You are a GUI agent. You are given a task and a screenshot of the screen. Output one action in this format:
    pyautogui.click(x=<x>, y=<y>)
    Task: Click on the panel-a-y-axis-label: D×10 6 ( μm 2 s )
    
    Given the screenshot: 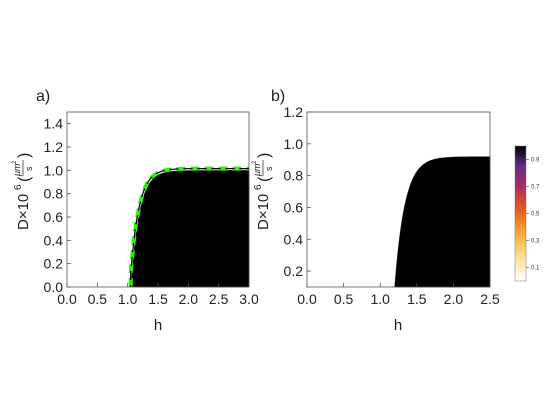 What is the action you would take?
    pyautogui.click(x=23, y=191)
    